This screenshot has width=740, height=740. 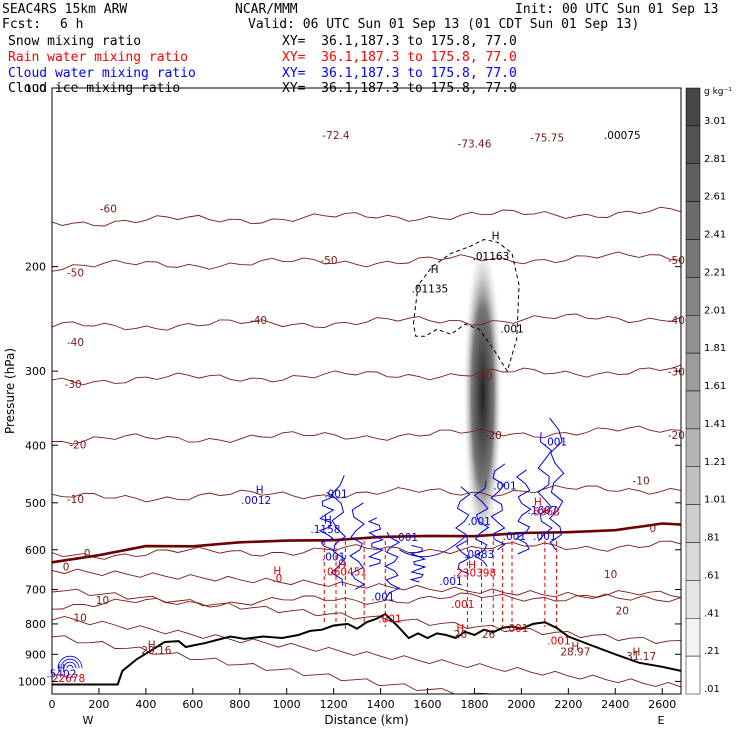 I want to click on legend-cloud-water: Cloud water mixing ratio, so click(x=102, y=73).